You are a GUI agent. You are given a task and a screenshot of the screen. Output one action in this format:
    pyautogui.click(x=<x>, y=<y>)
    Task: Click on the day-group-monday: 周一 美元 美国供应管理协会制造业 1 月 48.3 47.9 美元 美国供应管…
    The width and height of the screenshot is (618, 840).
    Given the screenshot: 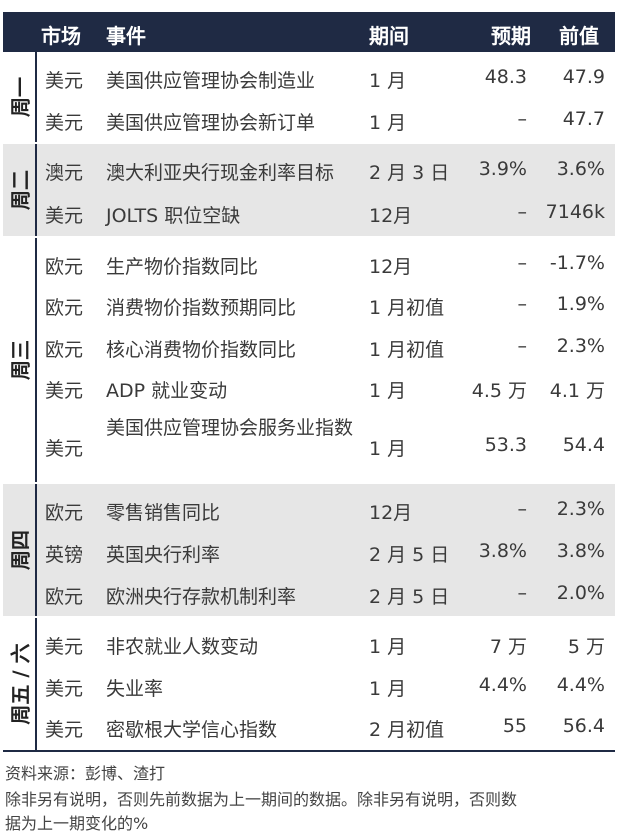 What is the action you would take?
    pyautogui.click(x=309, y=97)
    